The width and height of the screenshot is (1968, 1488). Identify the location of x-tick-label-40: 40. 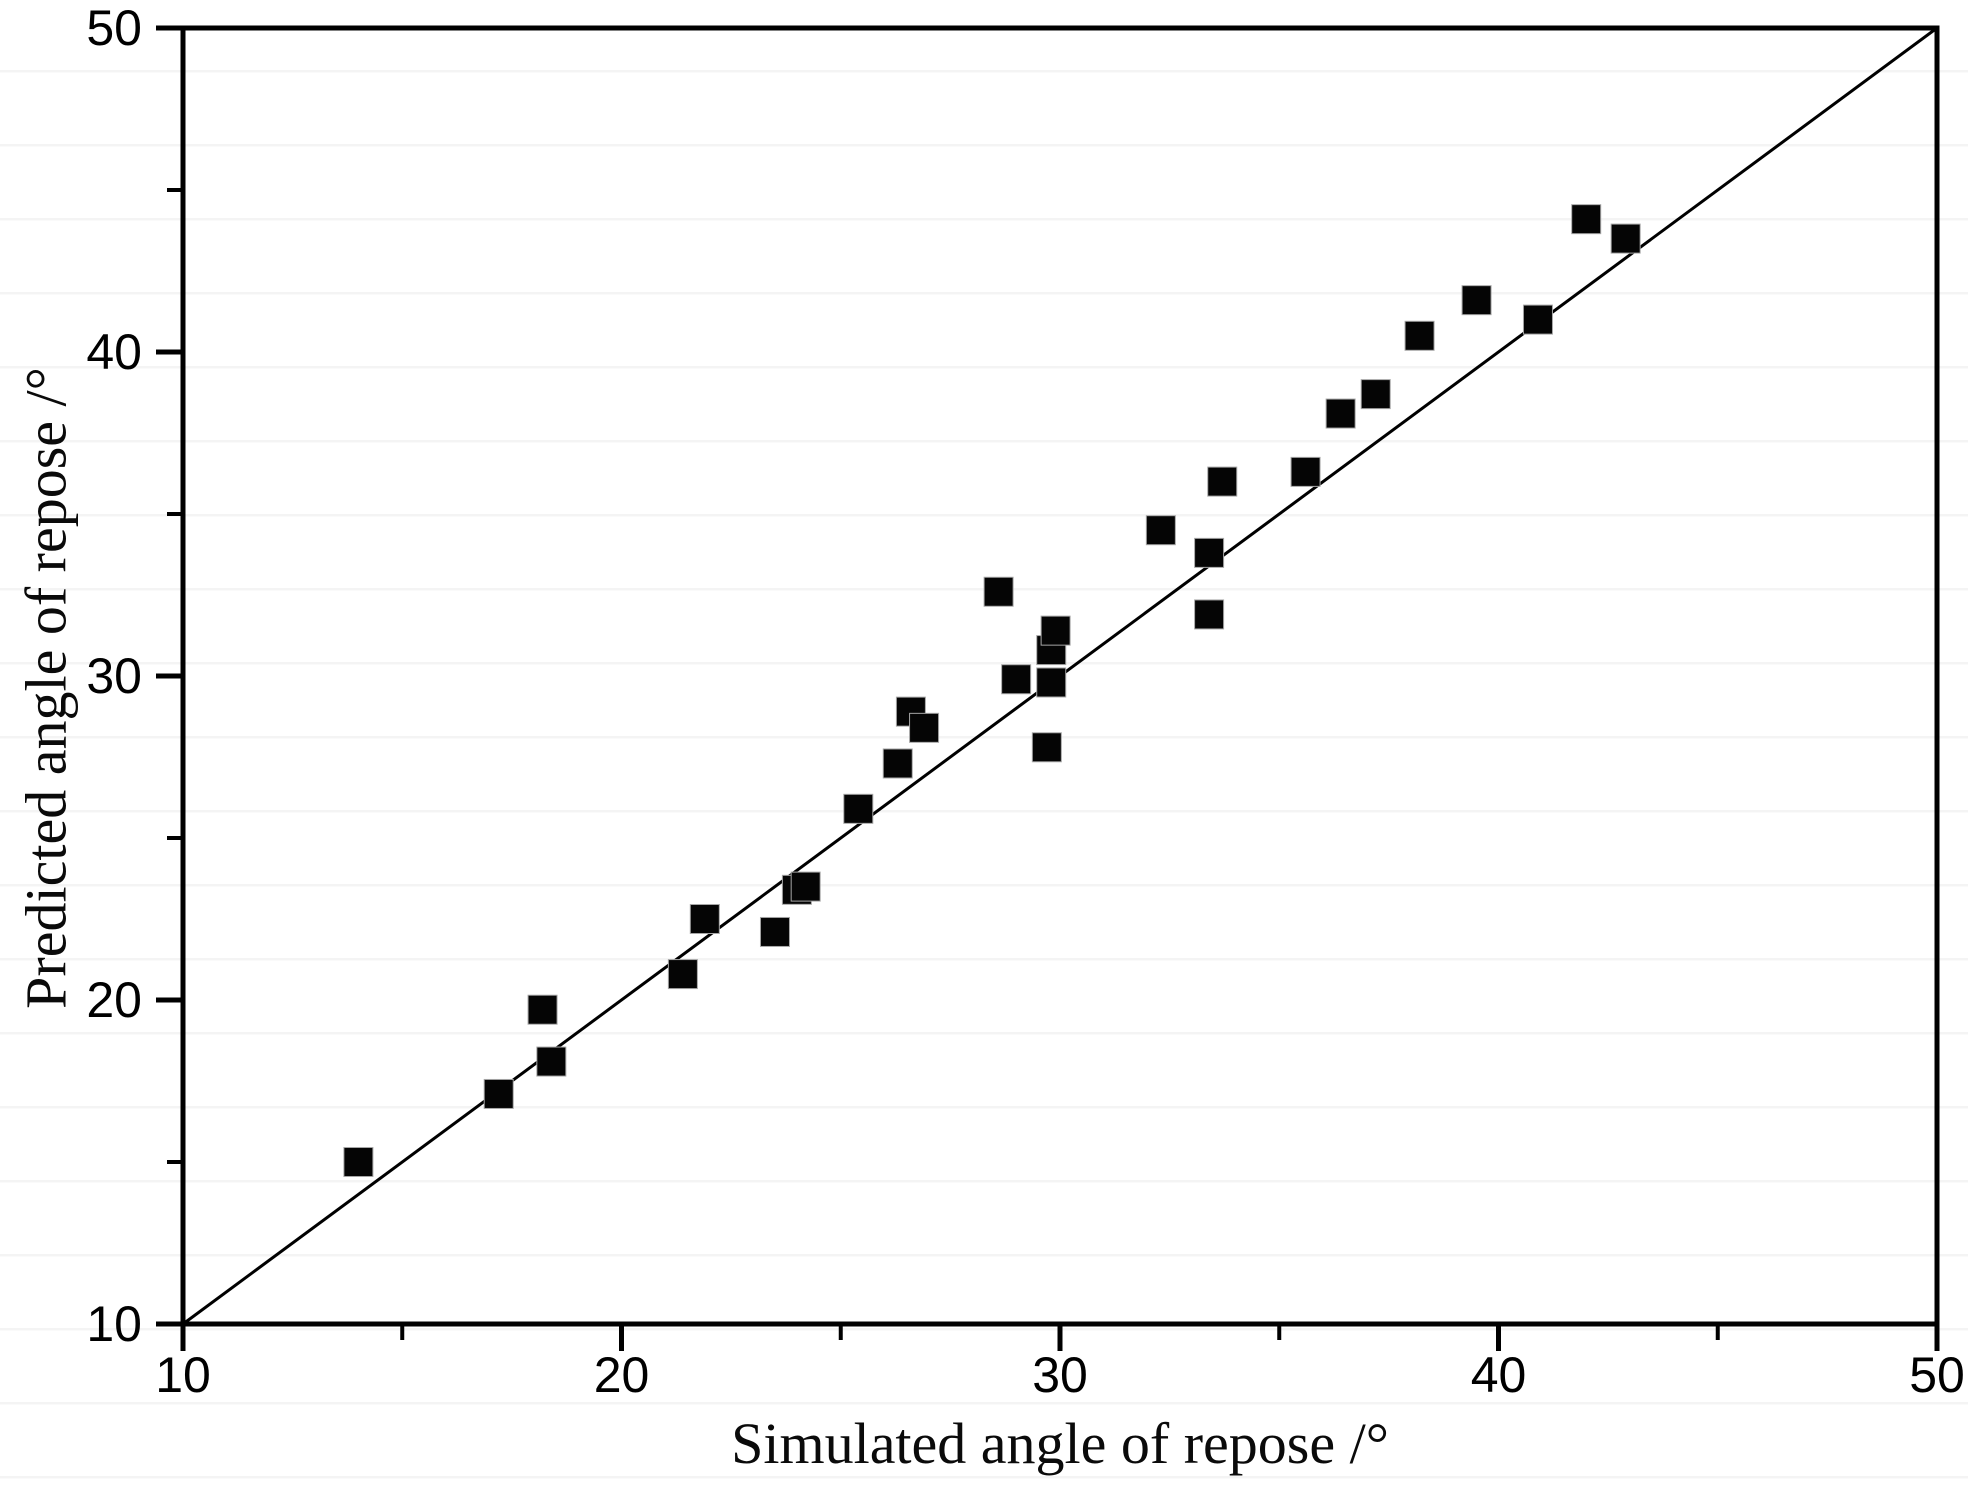
(1498, 1375).